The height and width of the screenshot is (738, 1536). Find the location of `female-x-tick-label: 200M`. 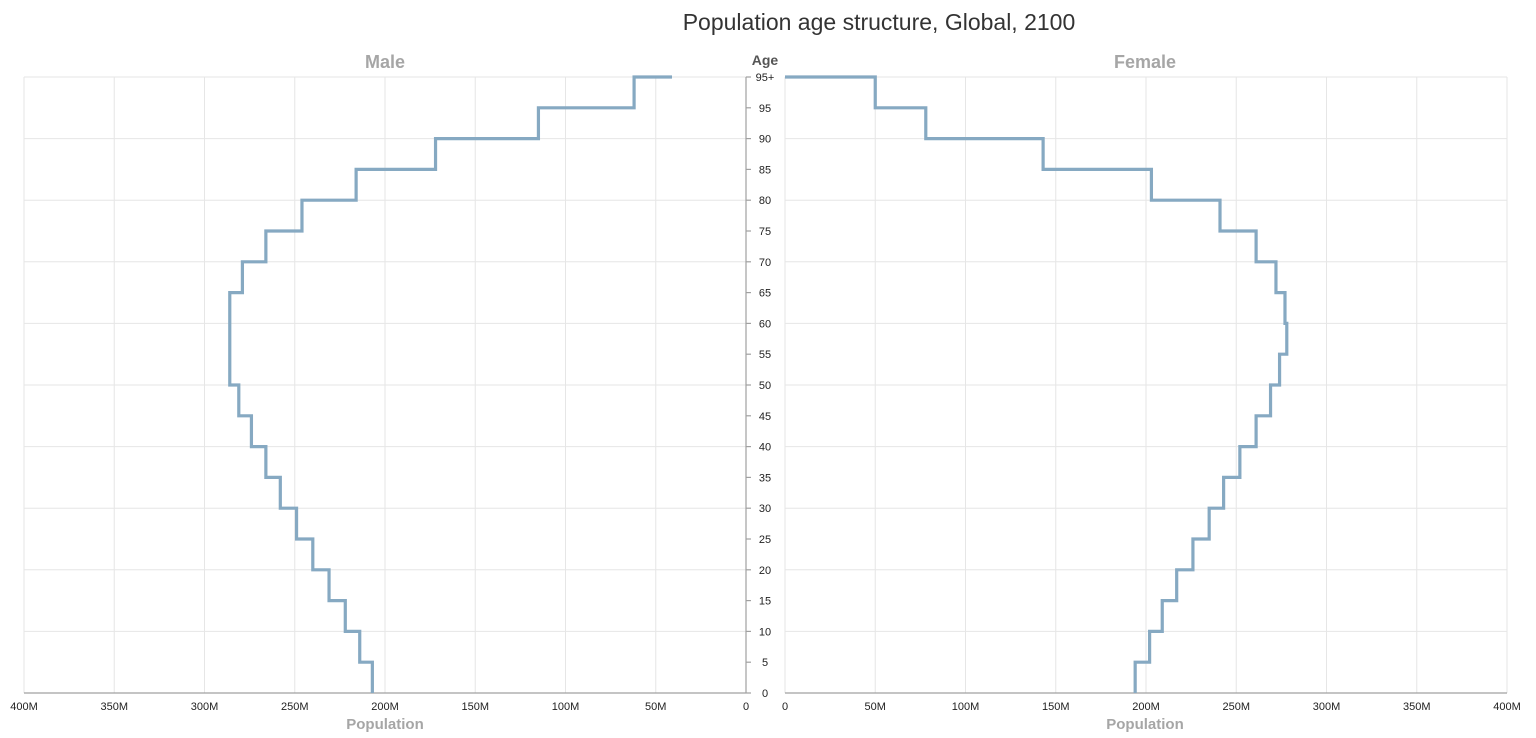

female-x-tick-label: 200M is located at coordinates (1146, 707).